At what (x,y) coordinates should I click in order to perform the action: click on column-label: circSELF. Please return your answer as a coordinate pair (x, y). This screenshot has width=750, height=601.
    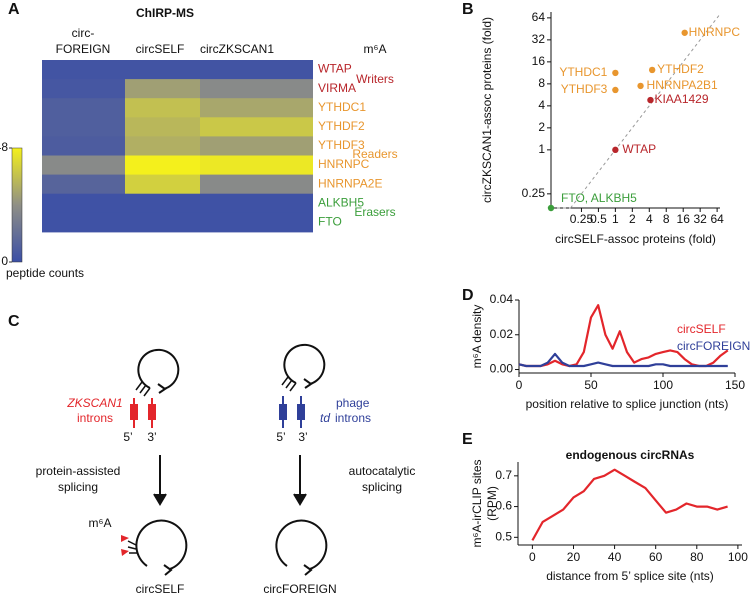
    Looking at the image, I should click on (160, 49).